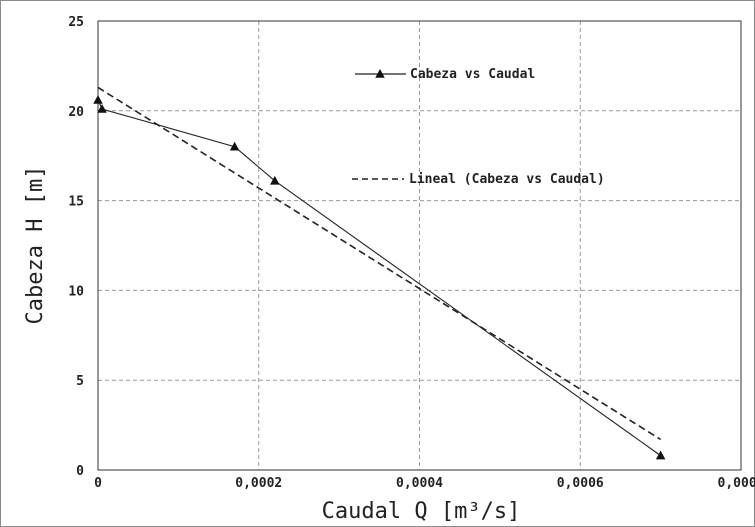 Image resolution: width=755 pixels, height=527 pixels. I want to click on x-tick-label: 0,0006, so click(580, 483).